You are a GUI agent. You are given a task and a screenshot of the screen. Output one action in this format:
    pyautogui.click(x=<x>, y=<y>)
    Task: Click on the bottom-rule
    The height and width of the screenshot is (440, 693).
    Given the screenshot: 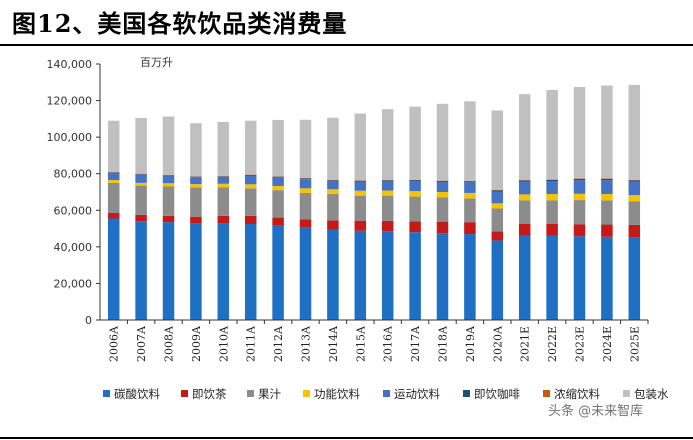 What is the action you would take?
    pyautogui.click(x=346, y=438)
    